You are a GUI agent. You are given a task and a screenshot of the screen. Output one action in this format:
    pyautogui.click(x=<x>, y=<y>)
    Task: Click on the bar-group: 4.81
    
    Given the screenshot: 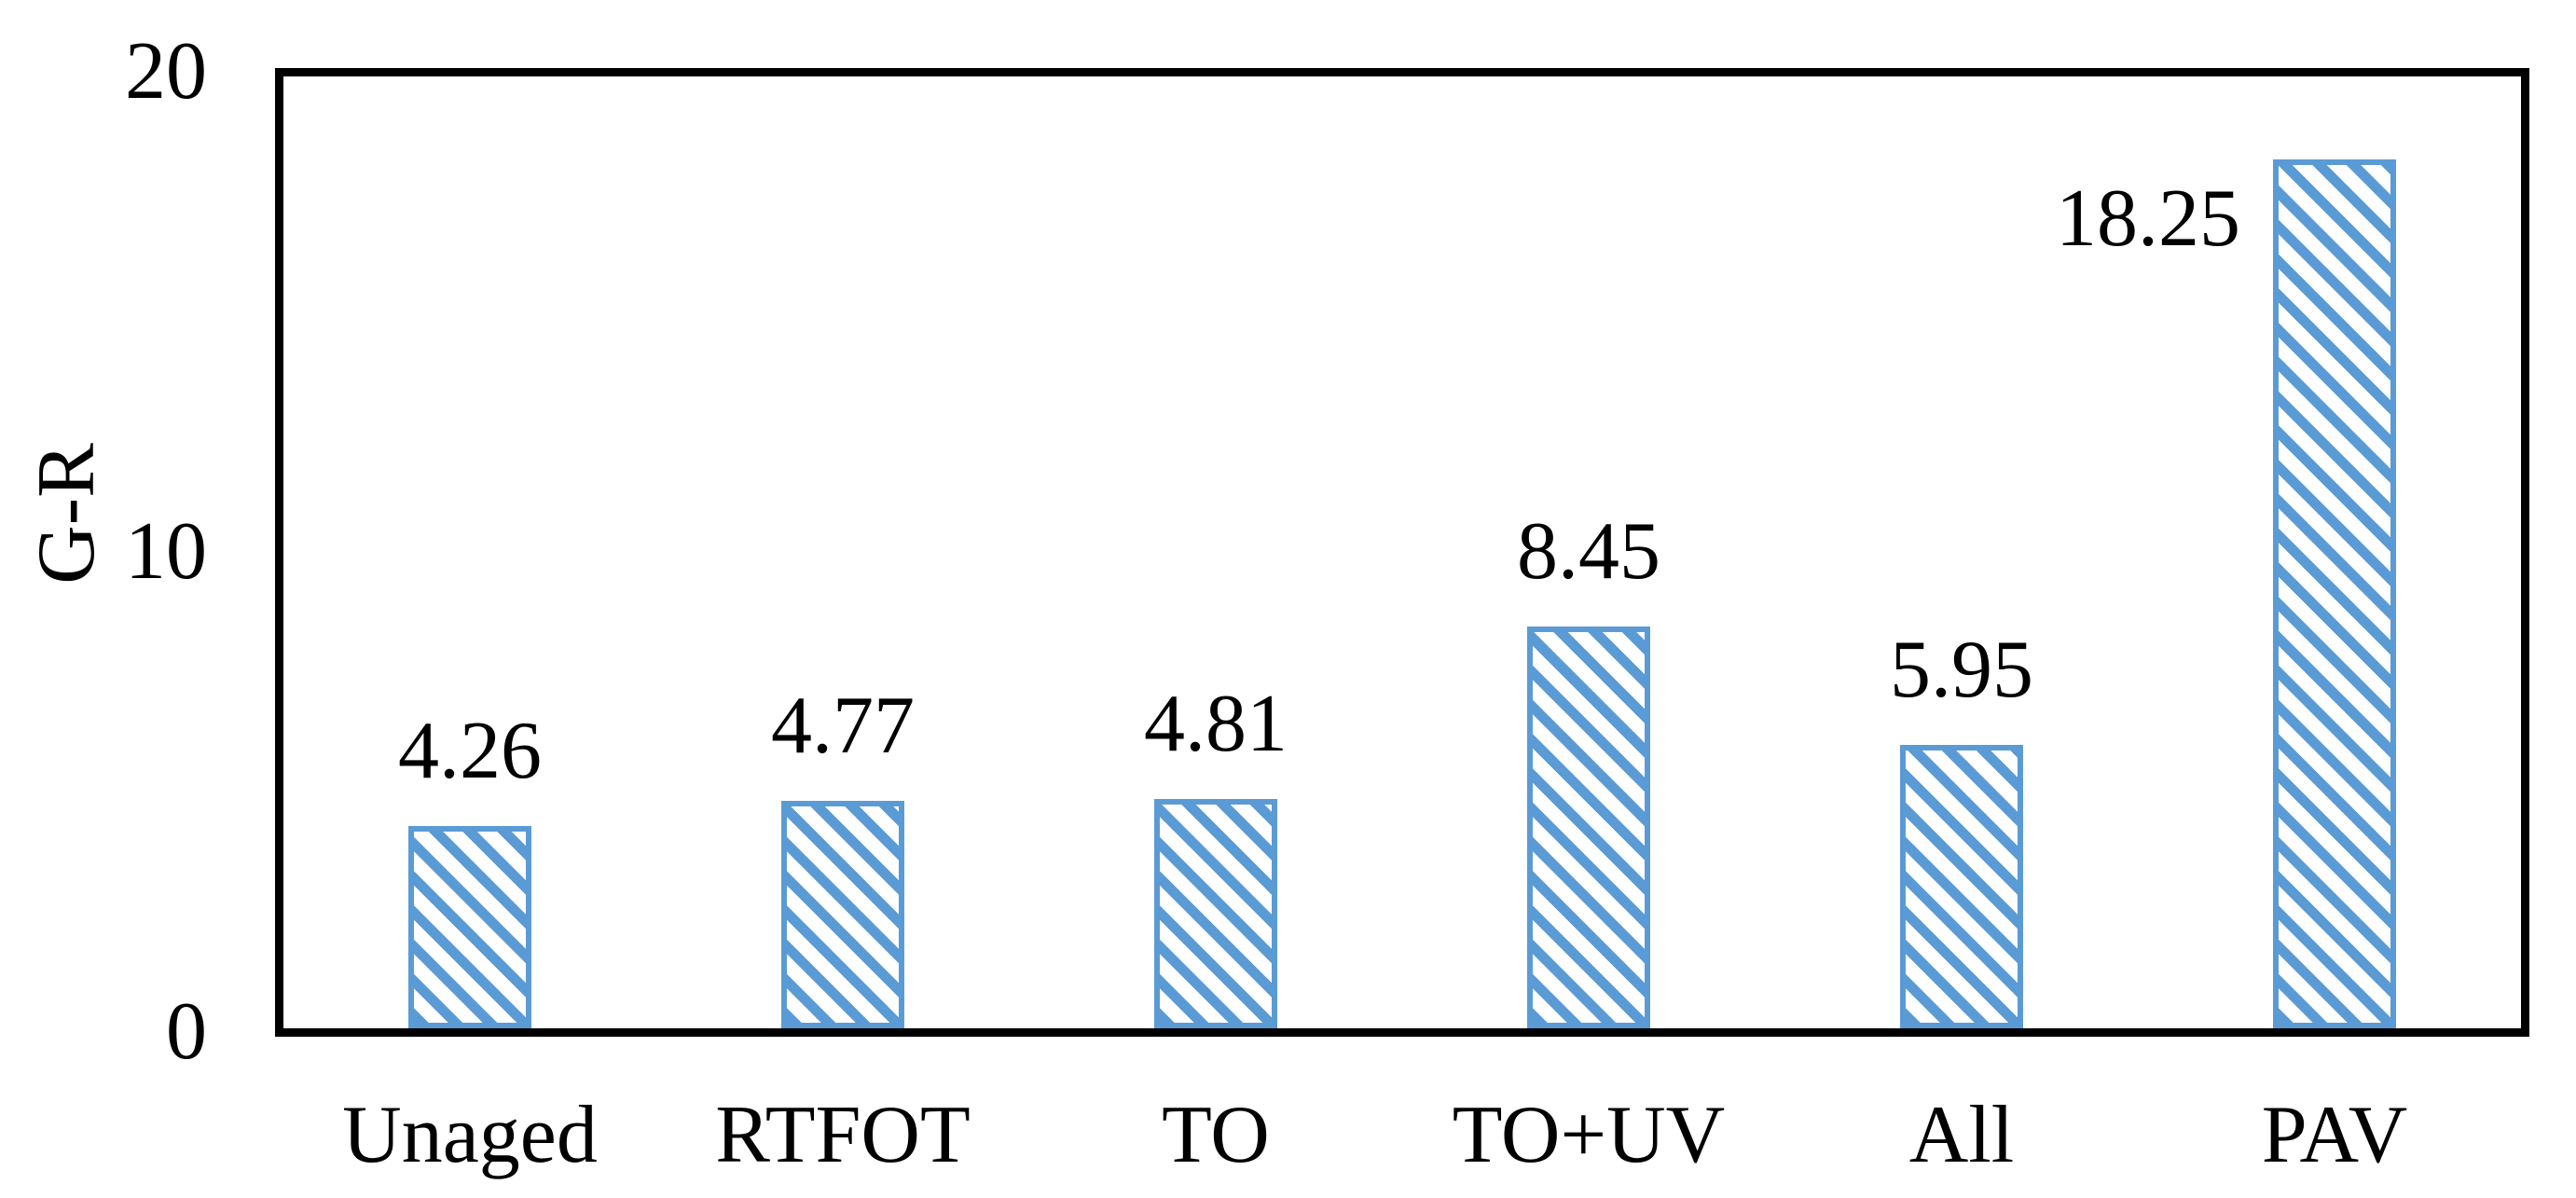 What is the action you would take?
    pyautogui.click(x=1215, y=552)
    